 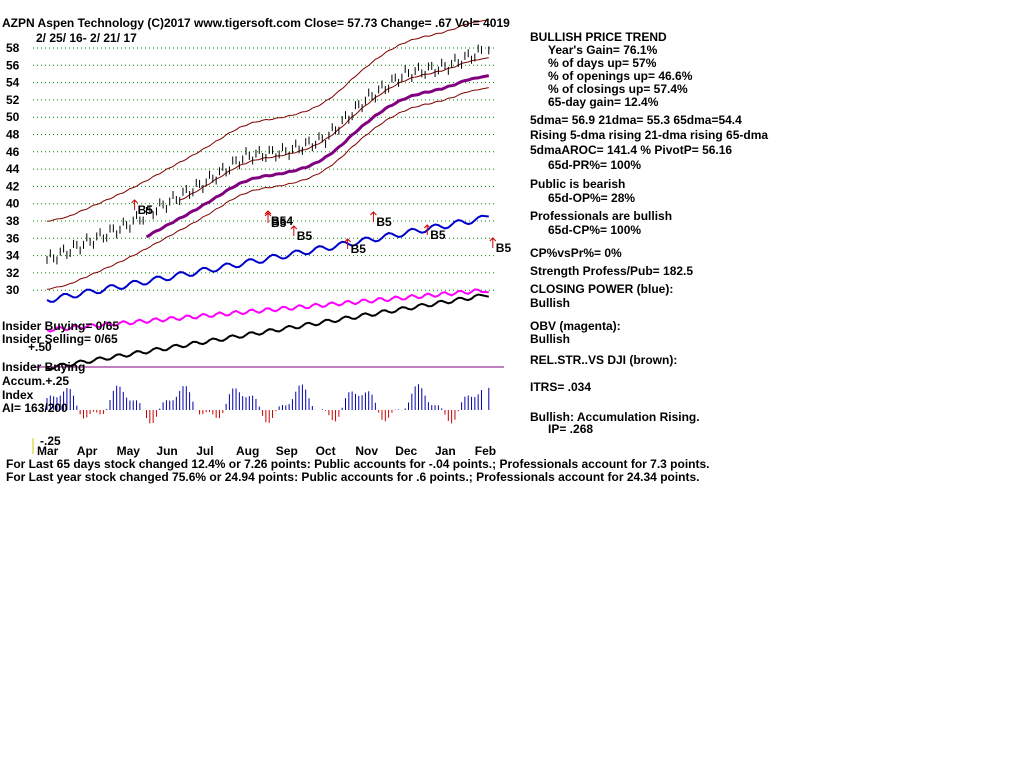 What do you see at coordinates (649, 135) in the screenshot?
I see `rising-dma: Rising 5-dma rising 21-dma rising 65-dma` at bounding box center [649, 135].